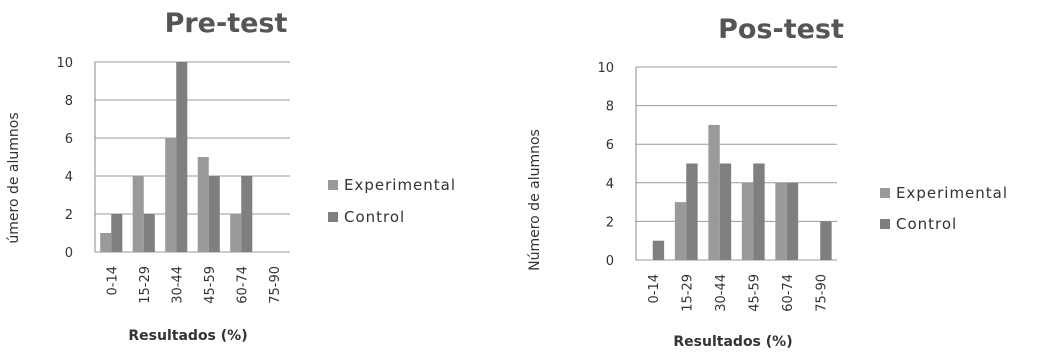 This screenshot has height=358, width=1039. What do you see at coordinates (732, 342) in the screenshot?
I see `postest-xlabel: Resultados (%)` at bounding box center [732, 342].